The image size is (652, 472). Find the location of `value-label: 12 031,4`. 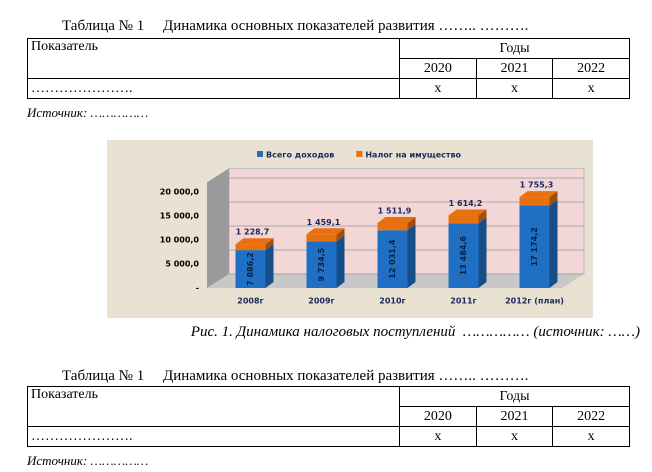

value-label: 12 031,4 is located at coordinates (392, 259).